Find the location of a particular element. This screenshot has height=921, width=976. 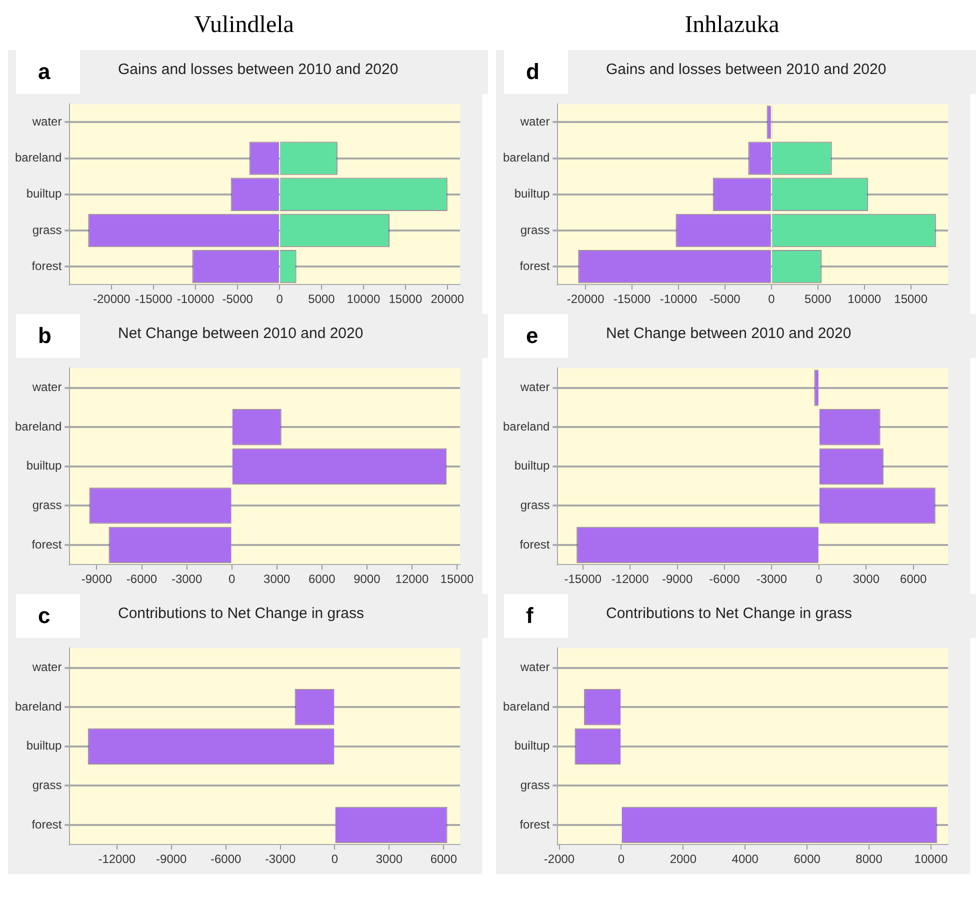

x-tick-label: 8000 is located at coordinates (869, 859).